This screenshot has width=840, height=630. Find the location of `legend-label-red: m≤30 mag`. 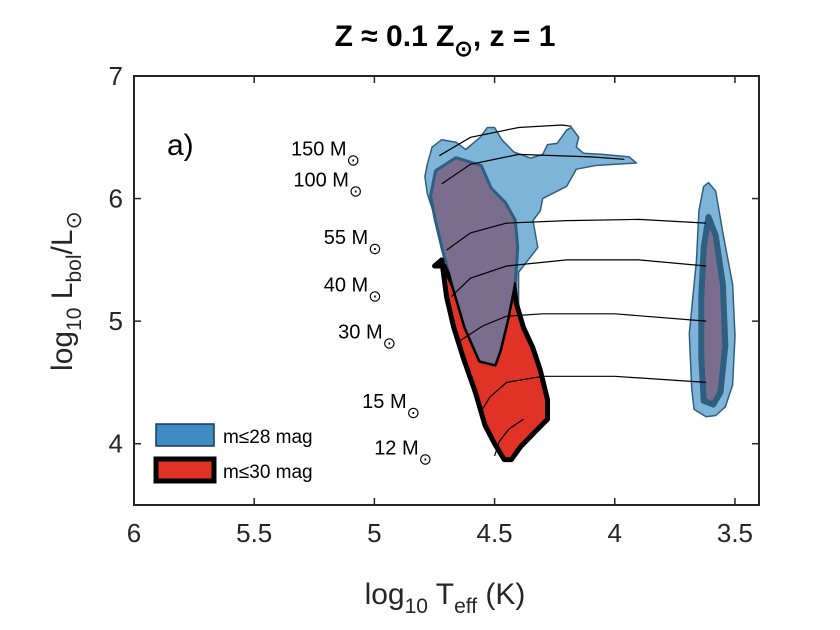

legend-label-red: m≤30 mag is located at coordinates (268, 472).